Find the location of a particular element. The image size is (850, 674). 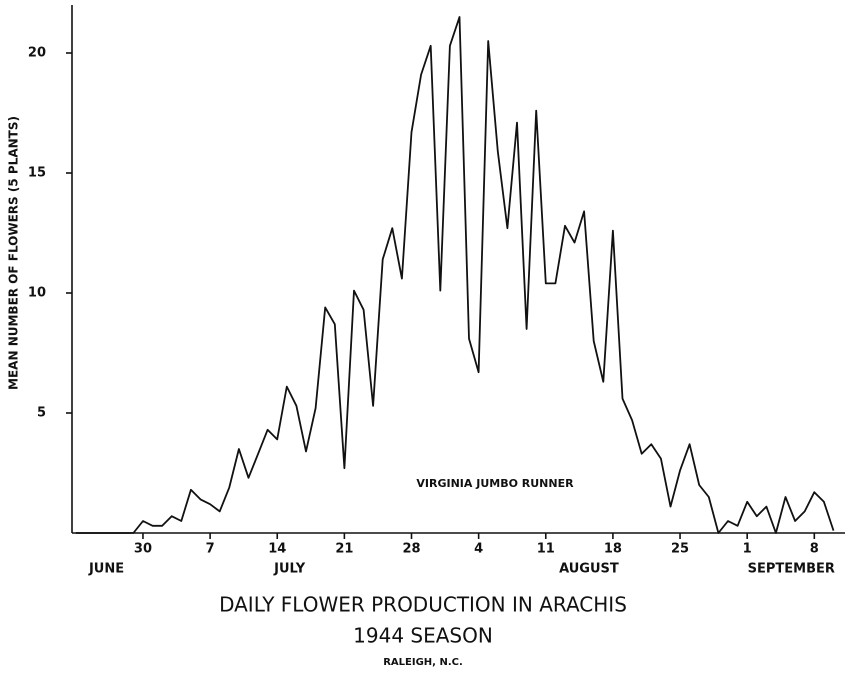

x-tick-label: 1 is located at coordinates (747, 549).